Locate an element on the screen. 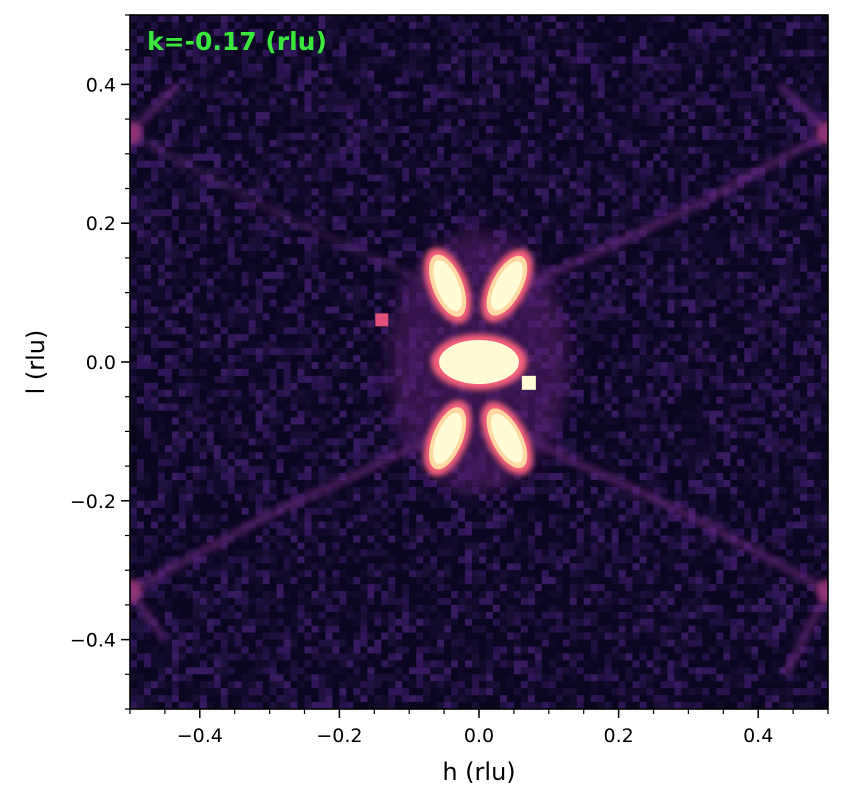 The height and width of the screenshot is (802, 843). x-tick-label: 0.4 is located at coordinates (758, 736).